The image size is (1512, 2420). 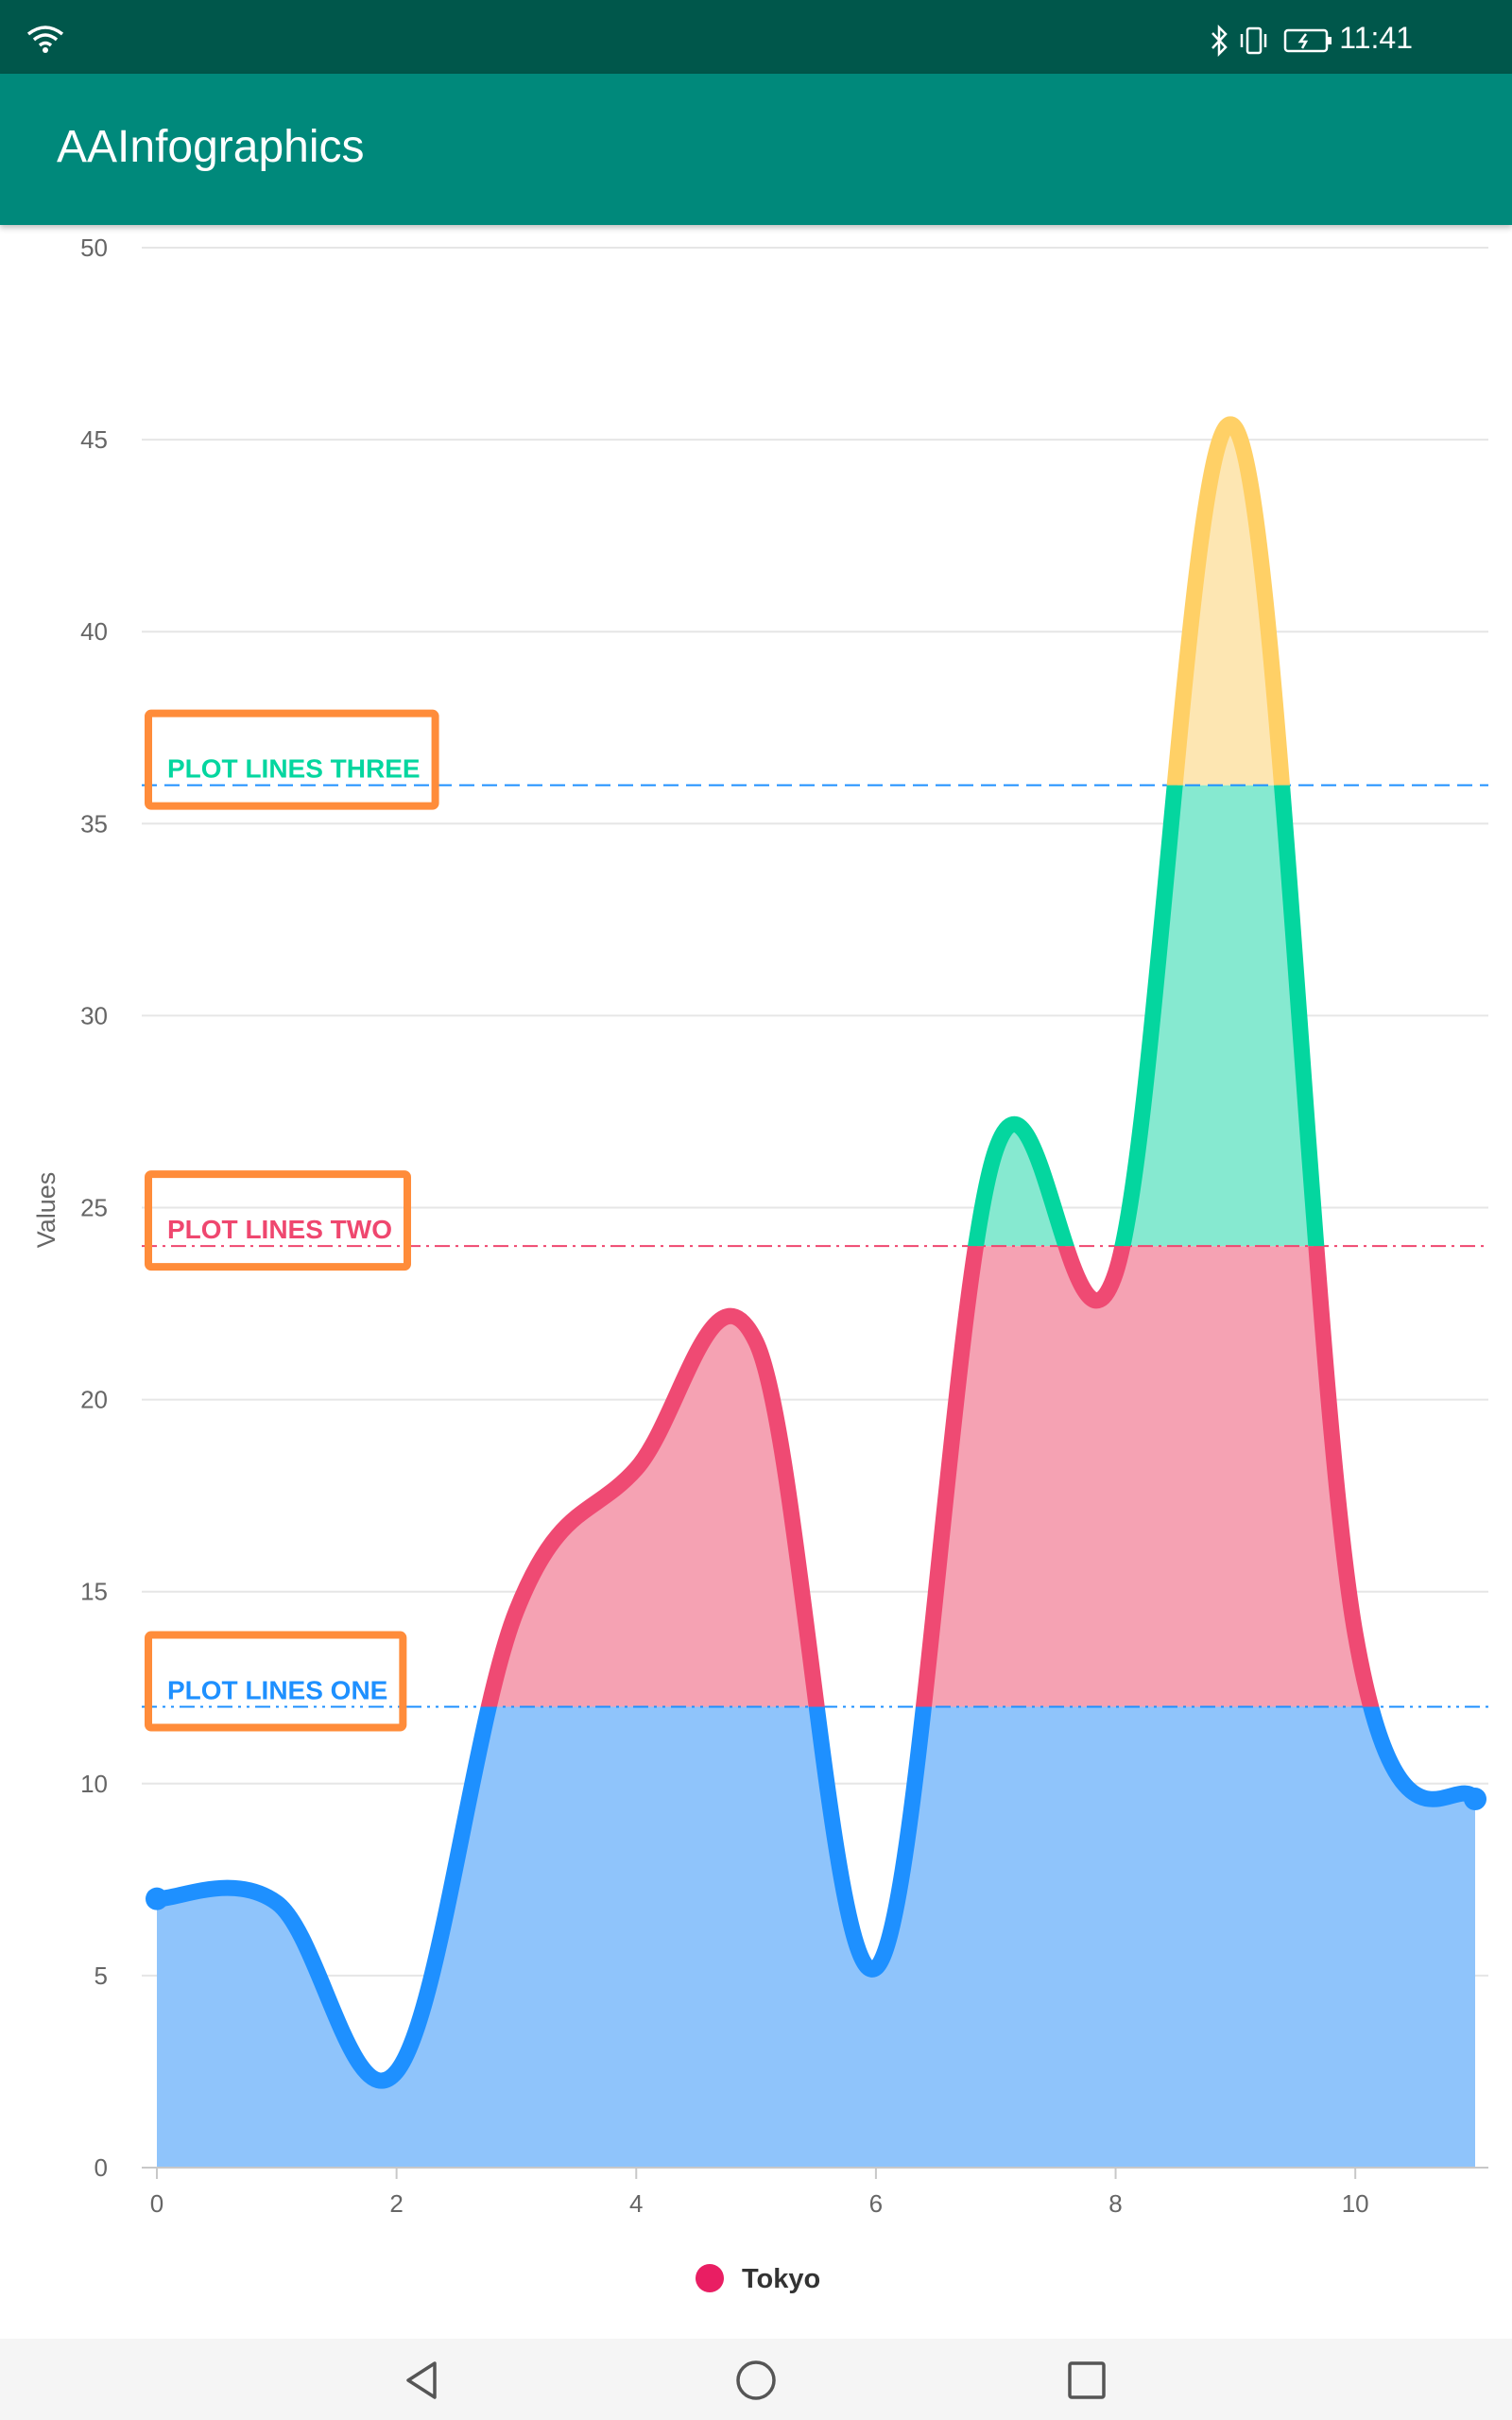 What do you see at coordinates (94, 1208) in the screenshot?
I see `y-tick-label: 25` at bounding box center [94, 1208].